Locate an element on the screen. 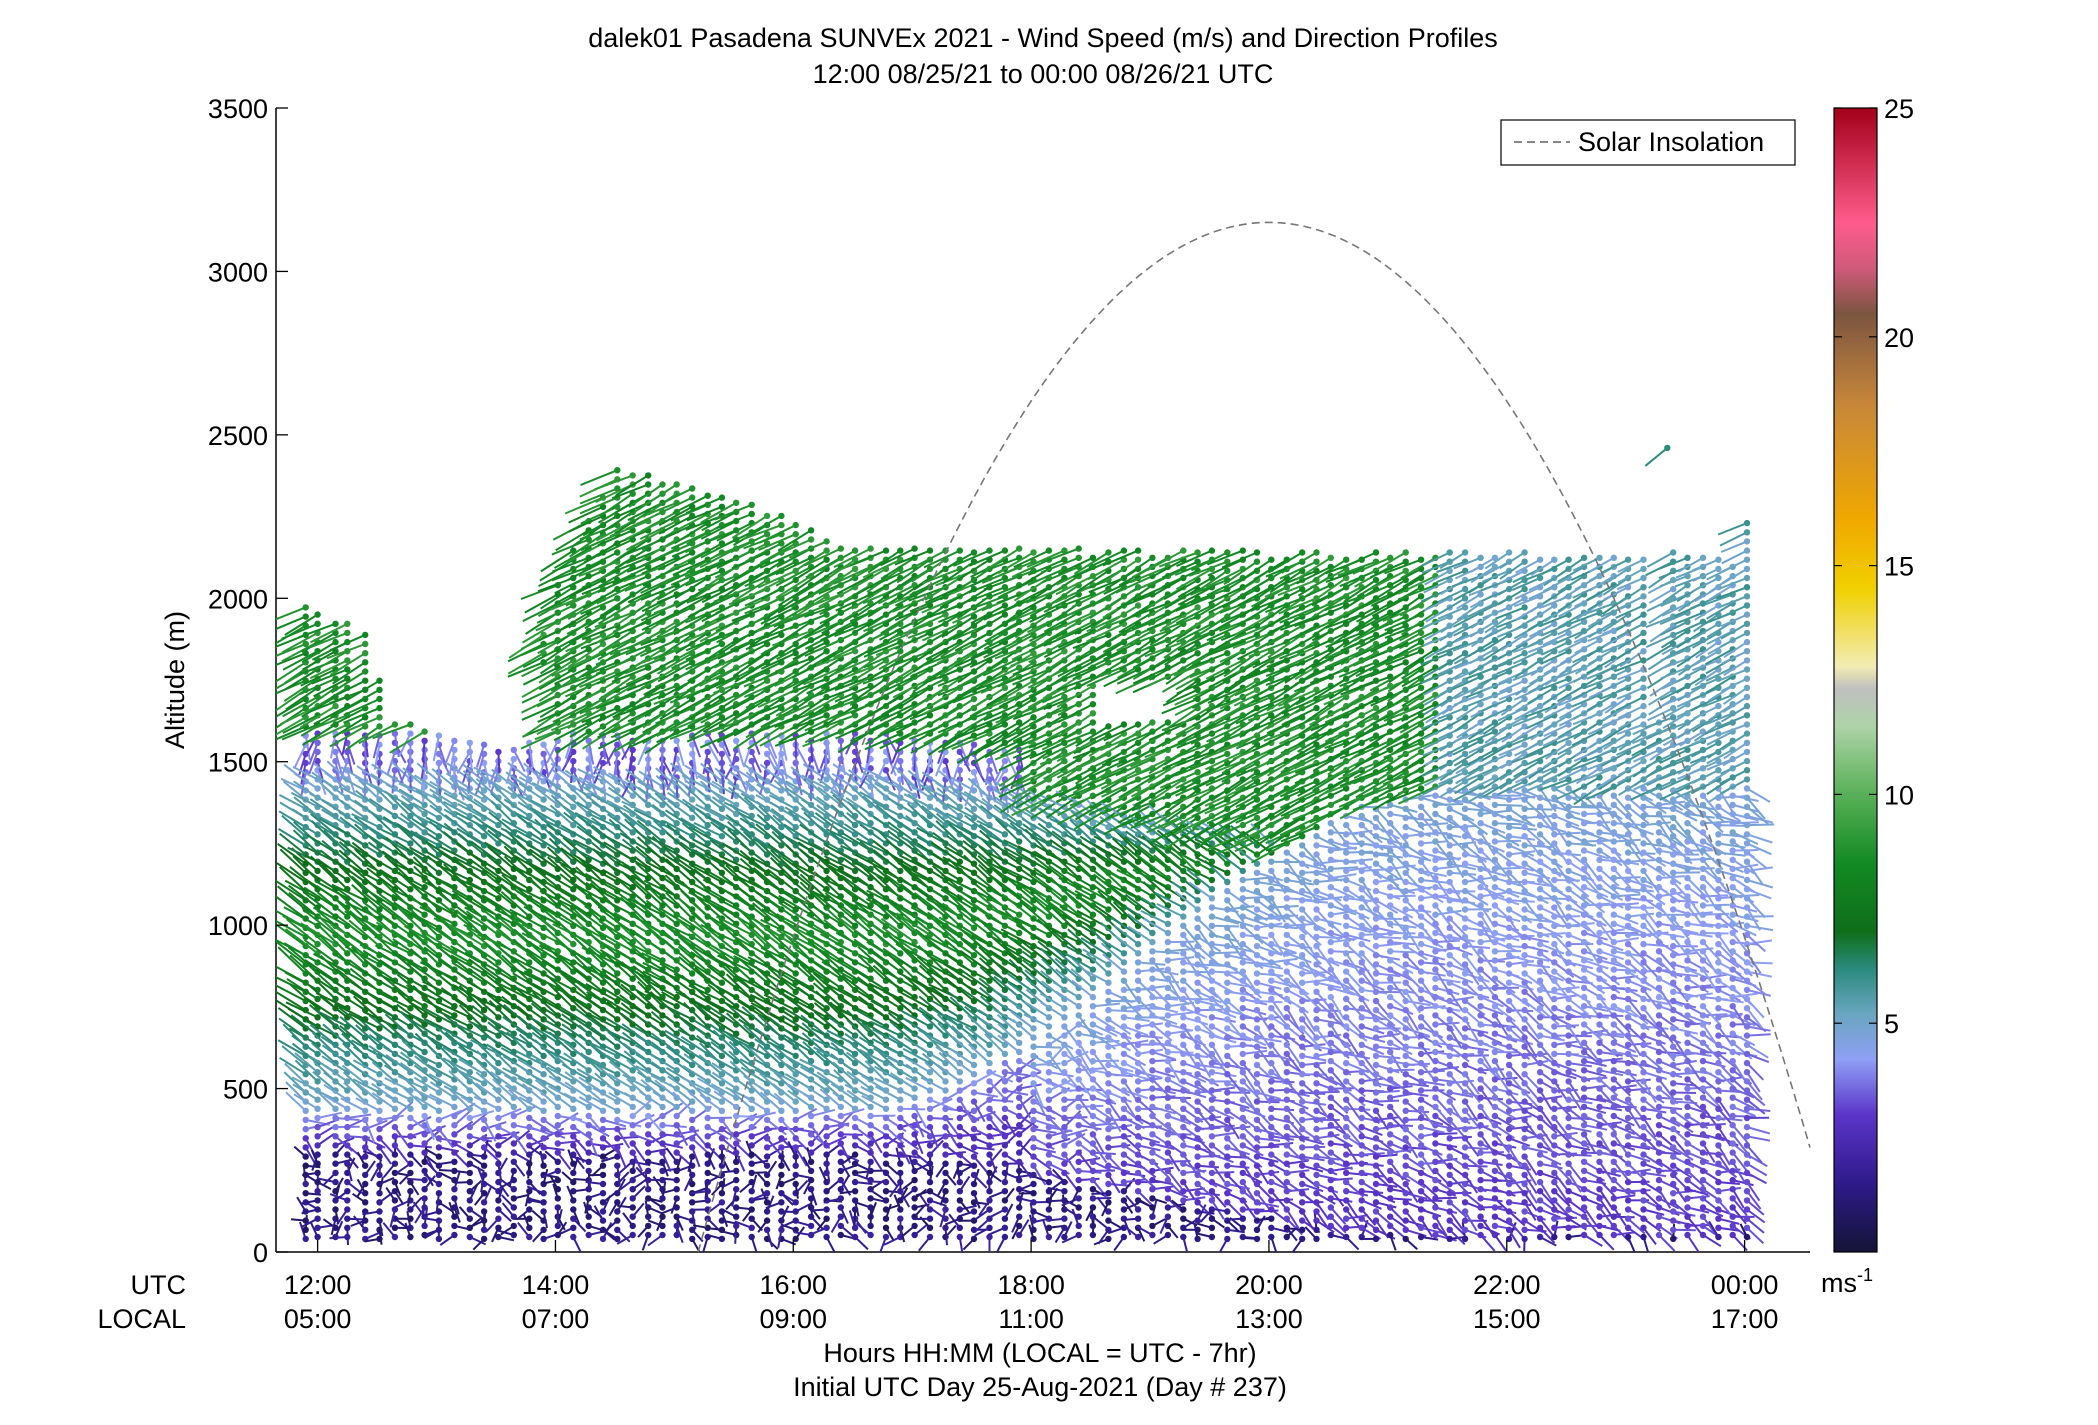 Image resolution: width=2098 pixels, height=1425 pixels. chart-subtitle: 12:00 08/25/21 to 00:00 08/26/21 UTC is located at coordinates (1043, 74).